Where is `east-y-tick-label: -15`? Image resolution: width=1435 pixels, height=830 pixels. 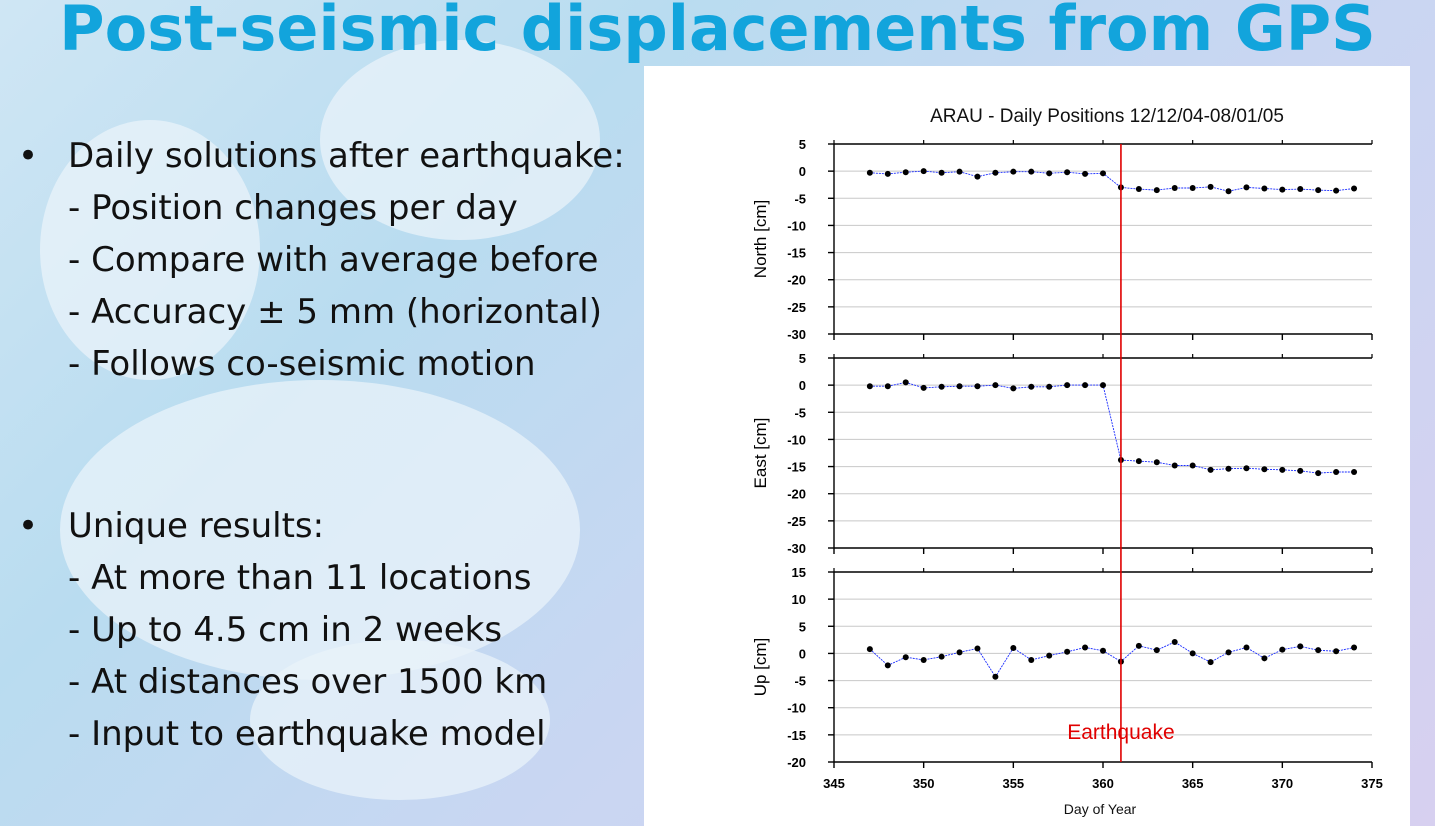
east-y-tick-label: -15 is located at coordinates (796, 467).